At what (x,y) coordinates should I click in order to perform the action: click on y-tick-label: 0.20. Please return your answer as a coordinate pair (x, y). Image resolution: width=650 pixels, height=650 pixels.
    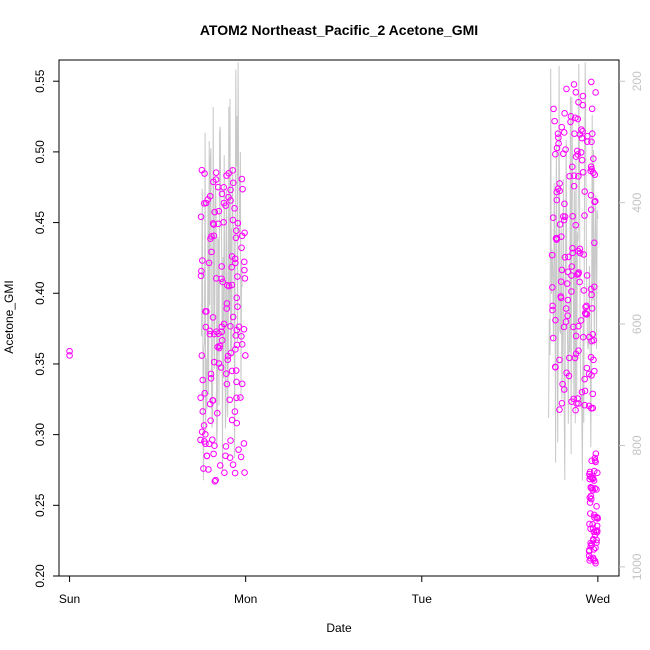
    Looking at the image, I should click on (40, 576).